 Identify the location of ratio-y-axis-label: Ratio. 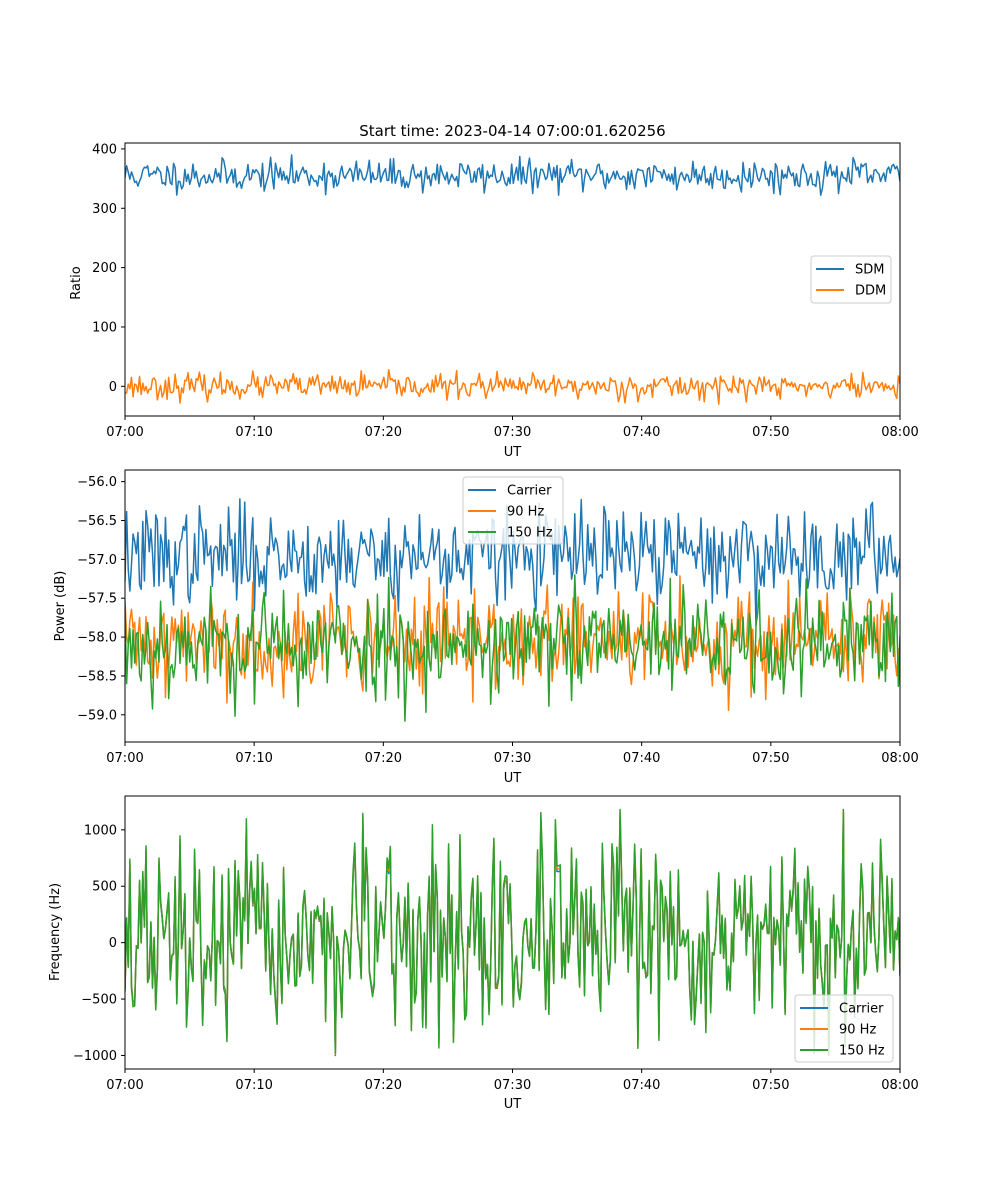
(76, 282).